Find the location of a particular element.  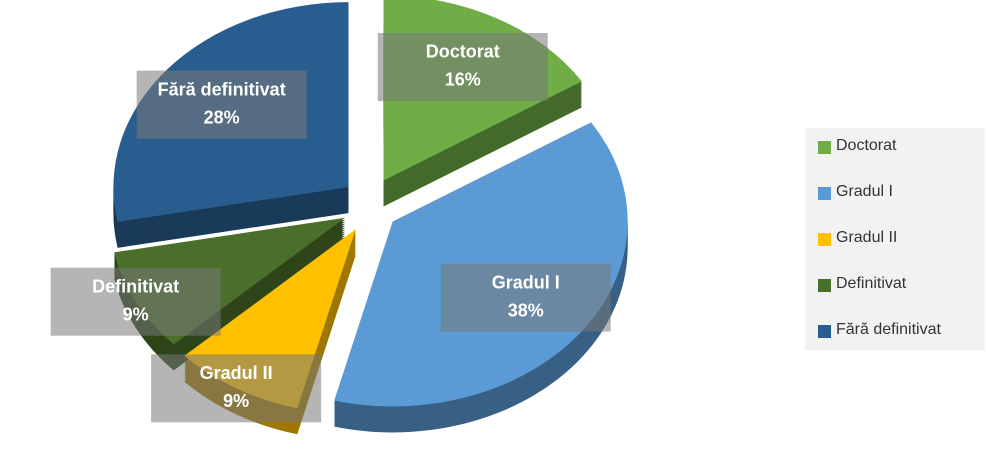

label-name: Doctorat is located at coordinates (463, 52).